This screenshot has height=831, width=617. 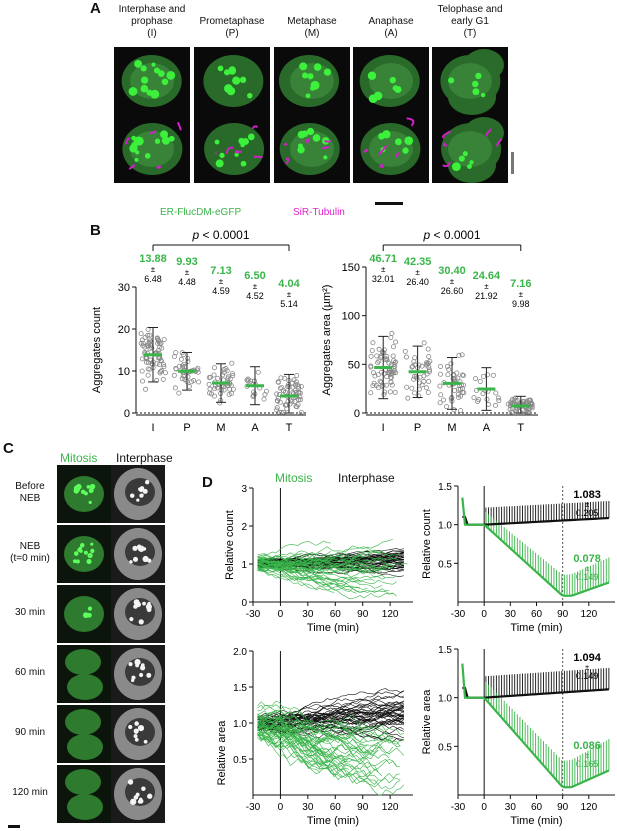 I want to click on x-tick-label: I, so click(x=152, y=428).